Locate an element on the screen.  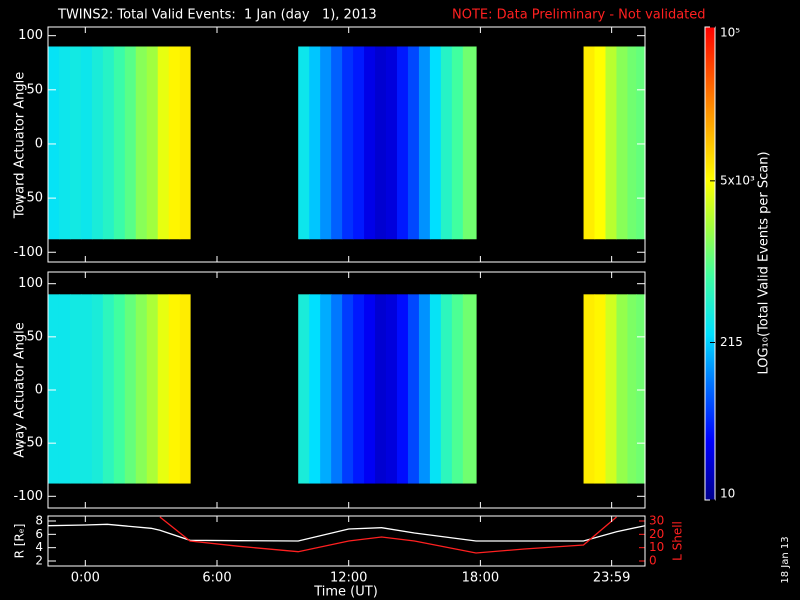
note: NOTE: Data Preliminary - Not validated is located at coordinates (579, 15).